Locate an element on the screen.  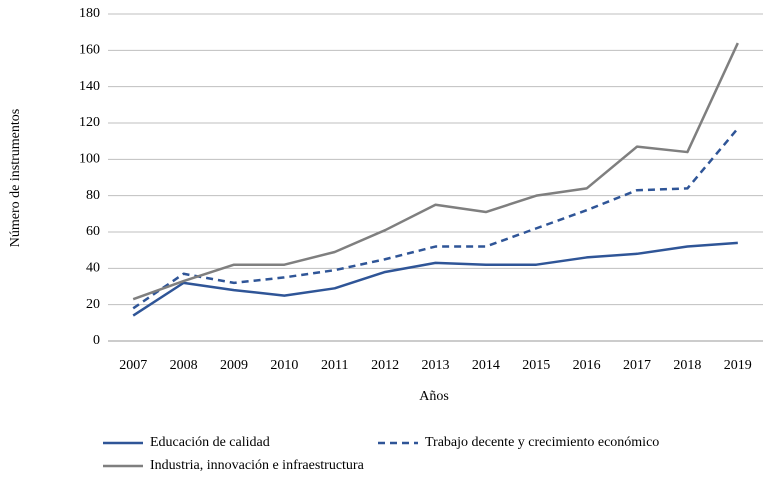
x-tick-label: 2012 is located at coordinates (385, 365).